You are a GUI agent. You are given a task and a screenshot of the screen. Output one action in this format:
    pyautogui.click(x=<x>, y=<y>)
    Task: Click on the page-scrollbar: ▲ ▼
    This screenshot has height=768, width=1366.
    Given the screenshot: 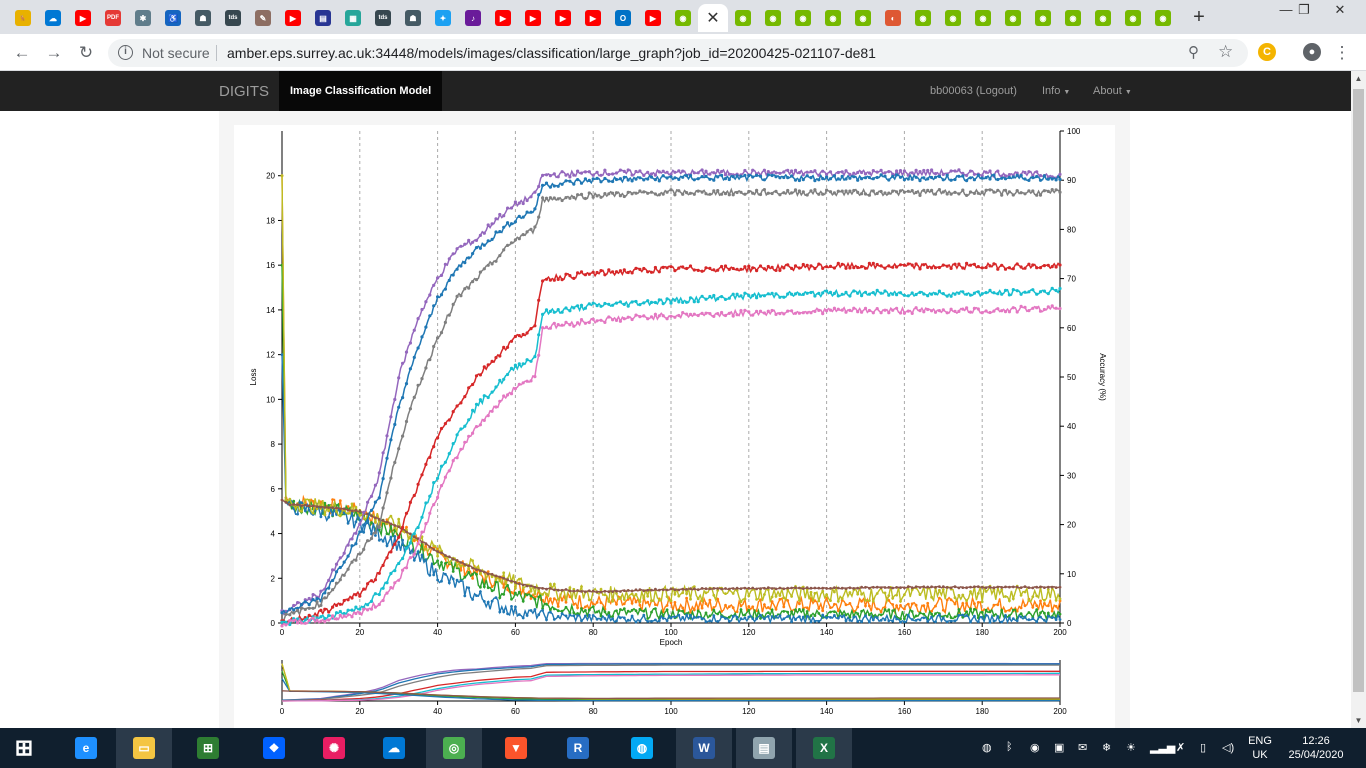 What is the action you would take?
    pyautogui.click(x=1358, y=399)
    